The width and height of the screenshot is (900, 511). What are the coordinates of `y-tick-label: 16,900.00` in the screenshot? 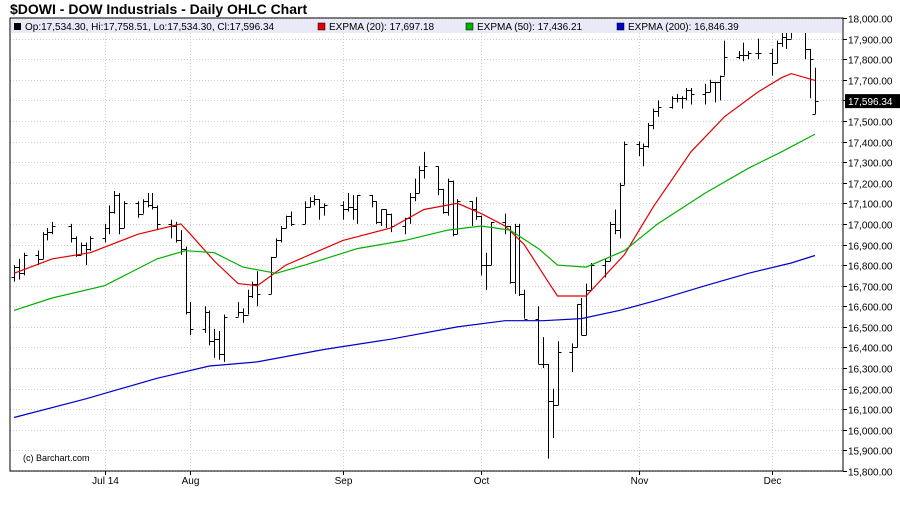 It's located at (870, 247).